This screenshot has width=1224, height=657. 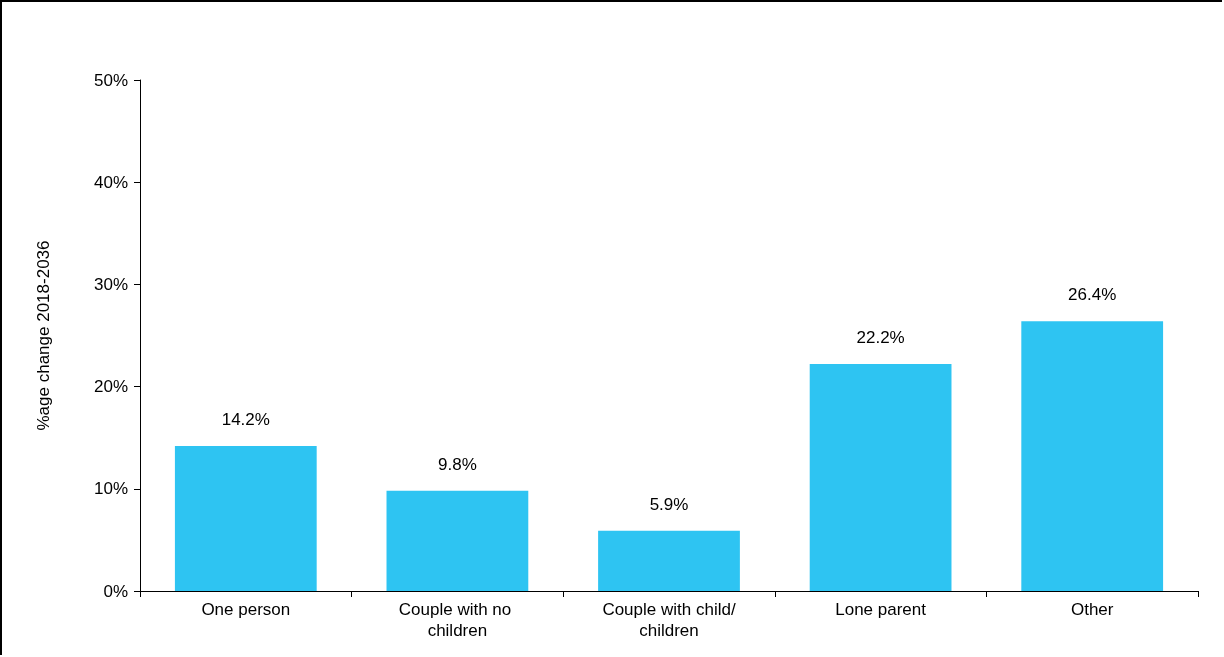 I want to click on y-tick-label: 20%, so click(x=110, y=387).